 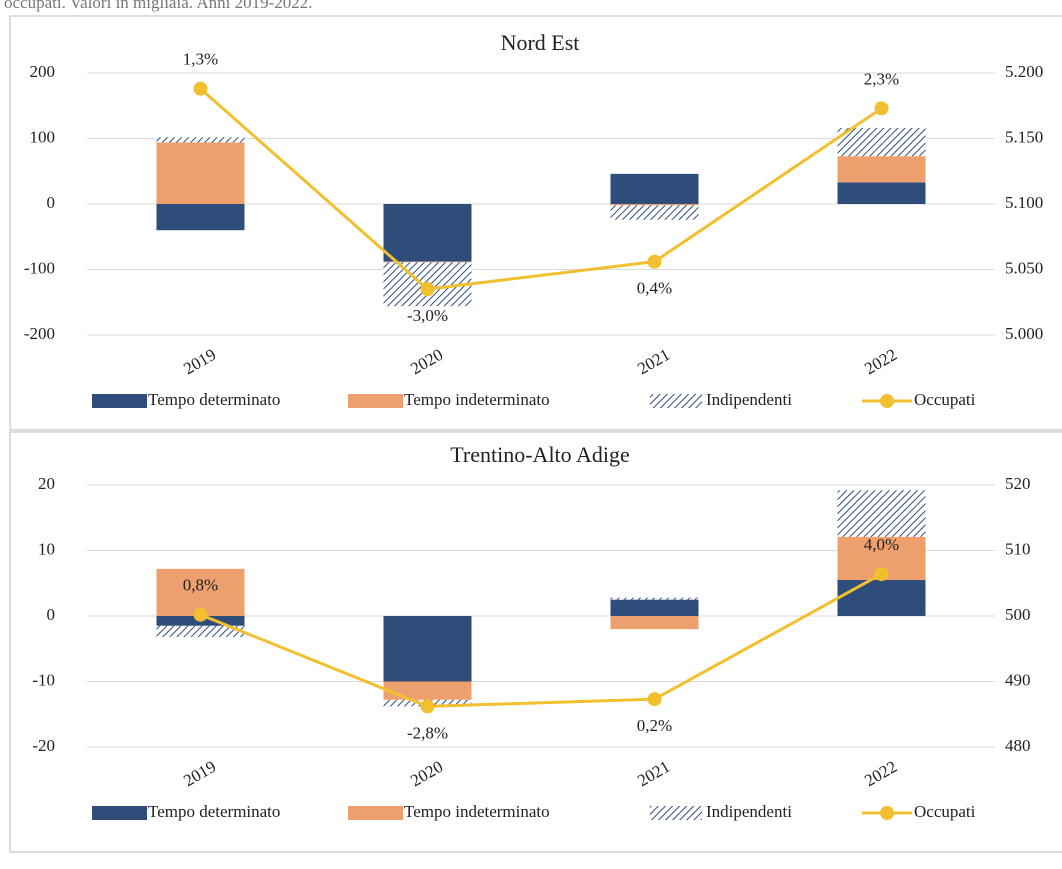 I want to click on line, so click(x=541, y=640).